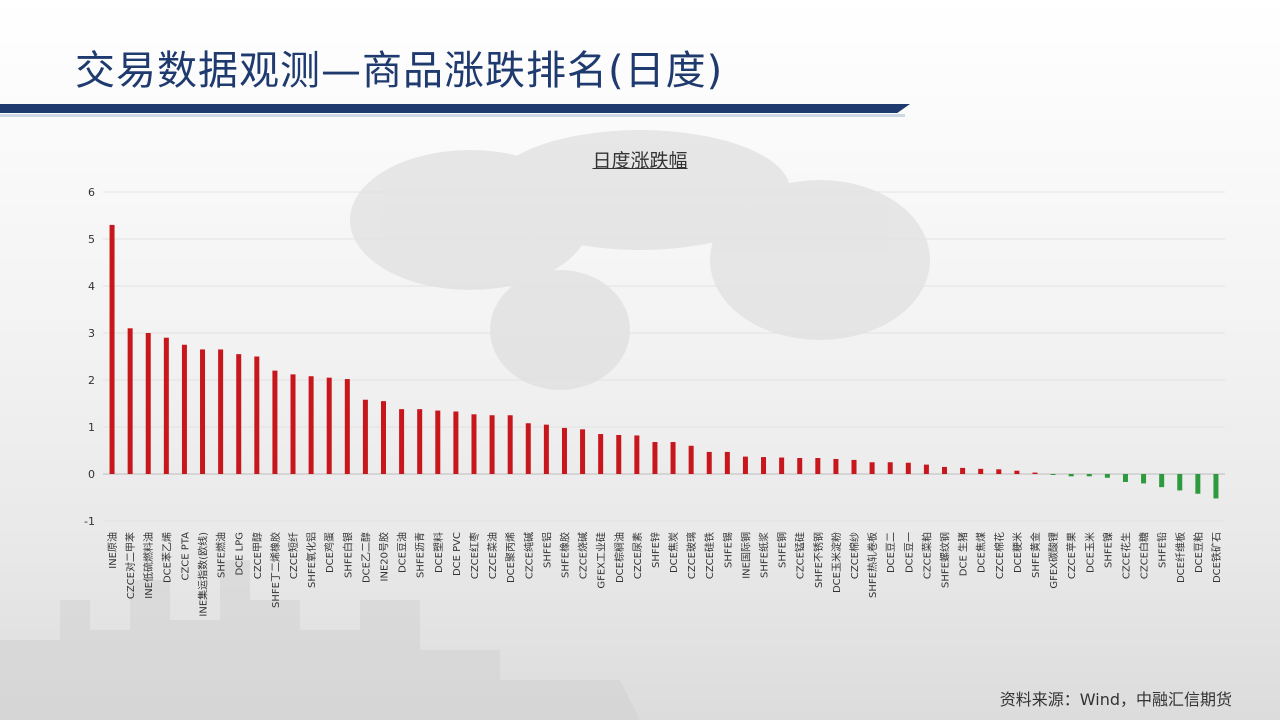  What do you see at coordinates (91, 239) in the screenshot?
I see `y-tick-label: 5` at bounding box center [91, 239].